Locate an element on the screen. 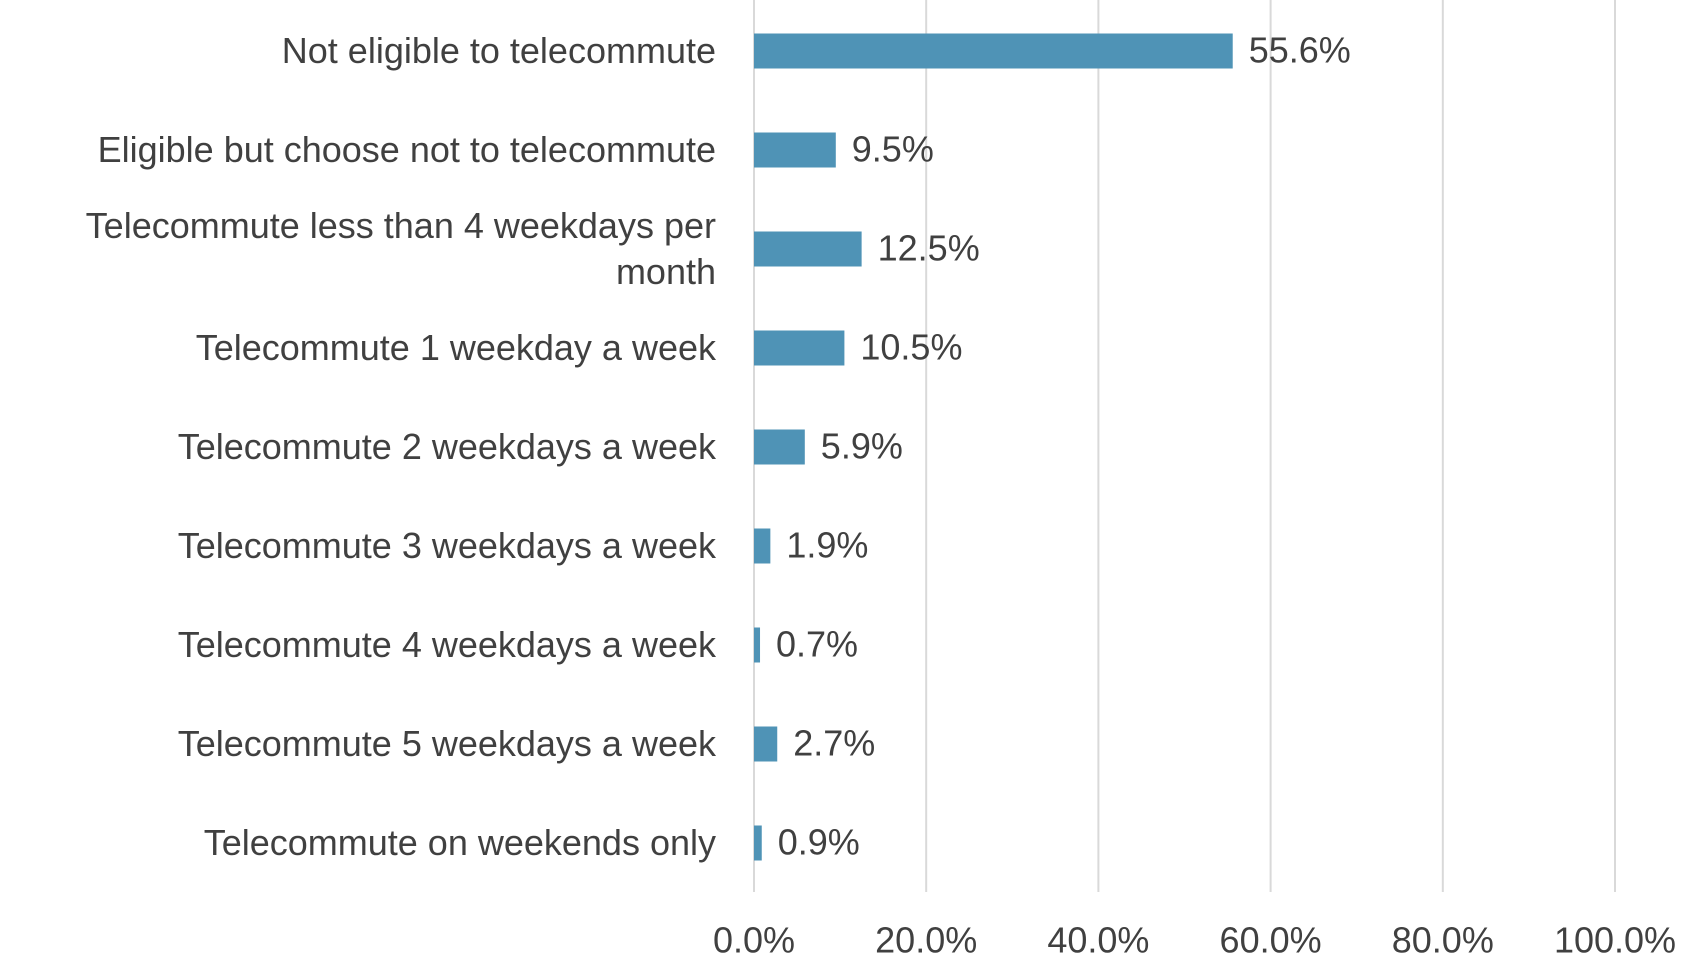 Image resolution: width=1686 pixels, height=965 pixels. value-label: 9.5% is located at coordinates (893, 149).